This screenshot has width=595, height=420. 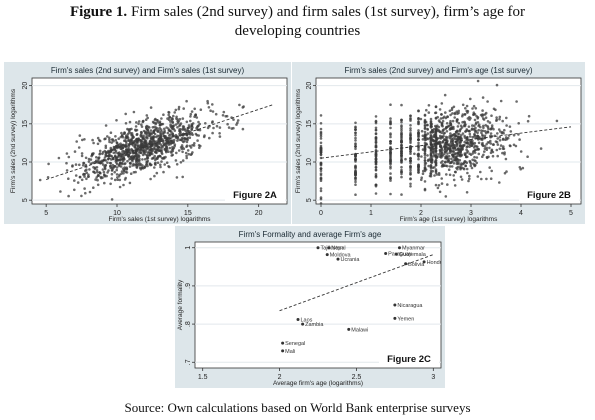 What do you see at coordinates (309, 86) in the screenshot?
I see `chart-2-ytick-label: 20` at bounding box center [309, 86].